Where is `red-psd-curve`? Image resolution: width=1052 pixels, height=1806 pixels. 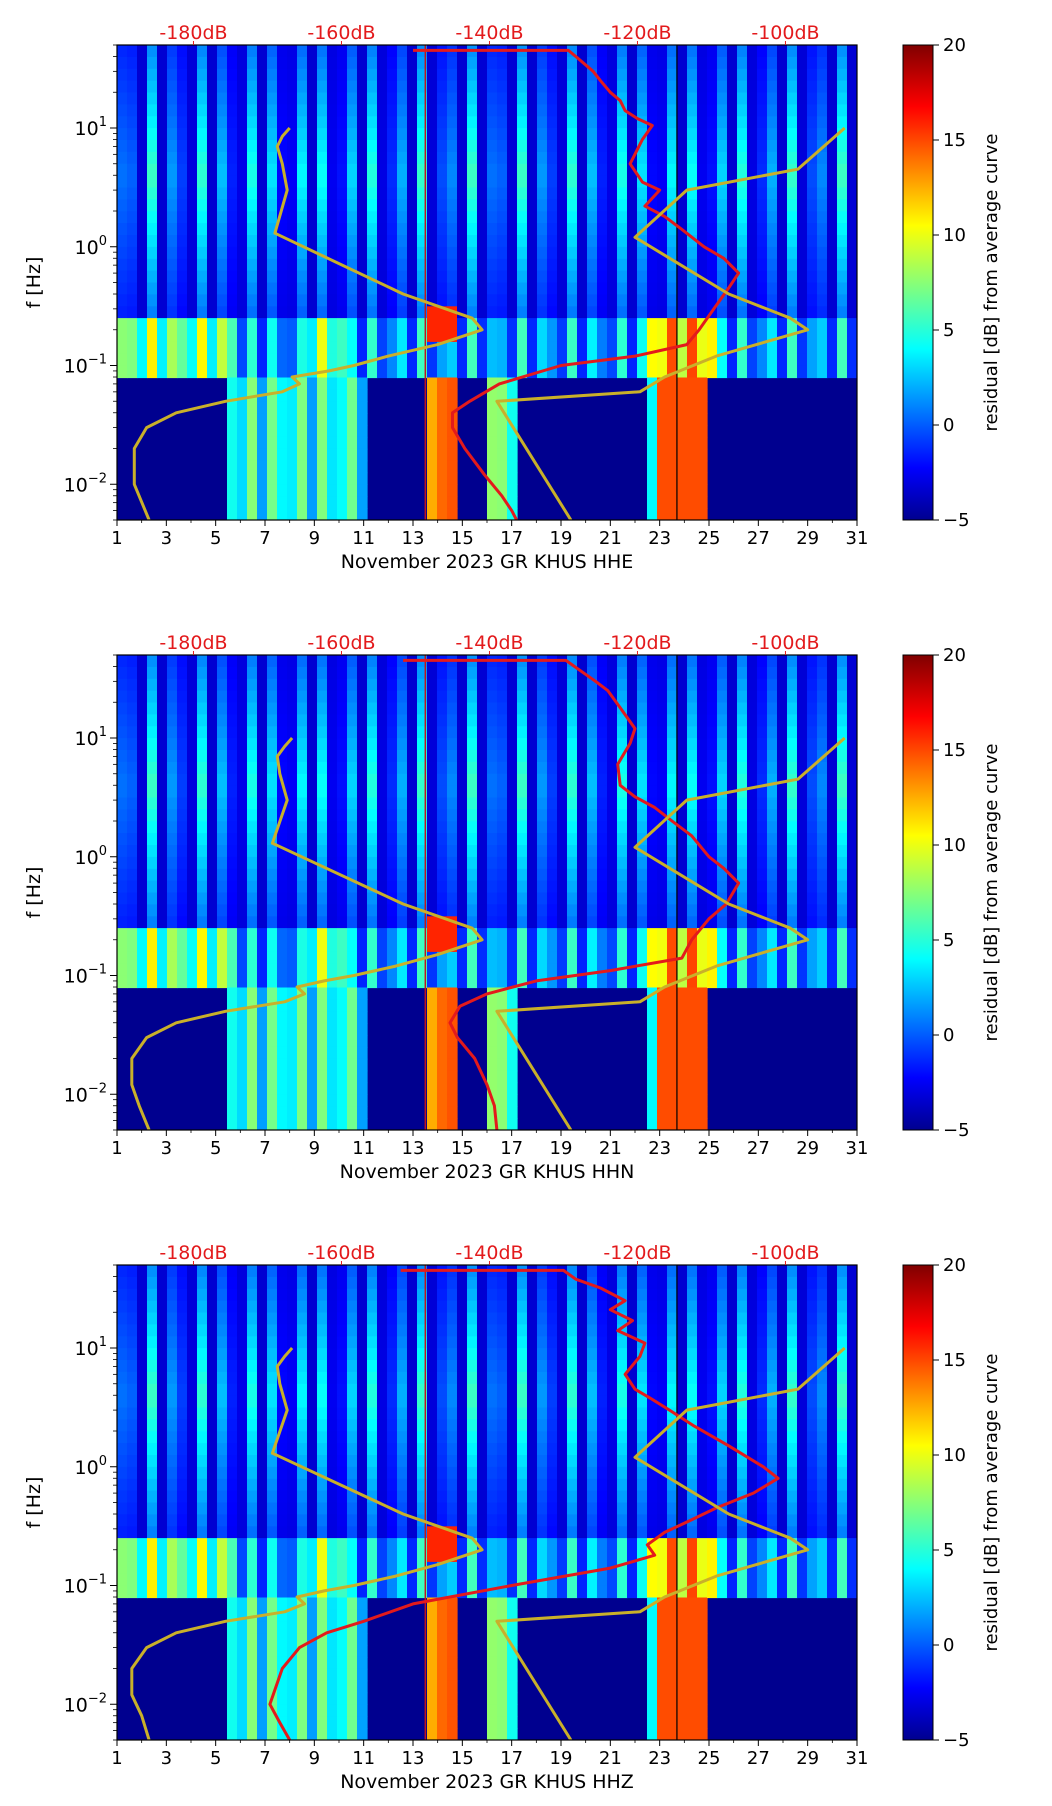 red-psd-curve is located at coordinates (577, 284).